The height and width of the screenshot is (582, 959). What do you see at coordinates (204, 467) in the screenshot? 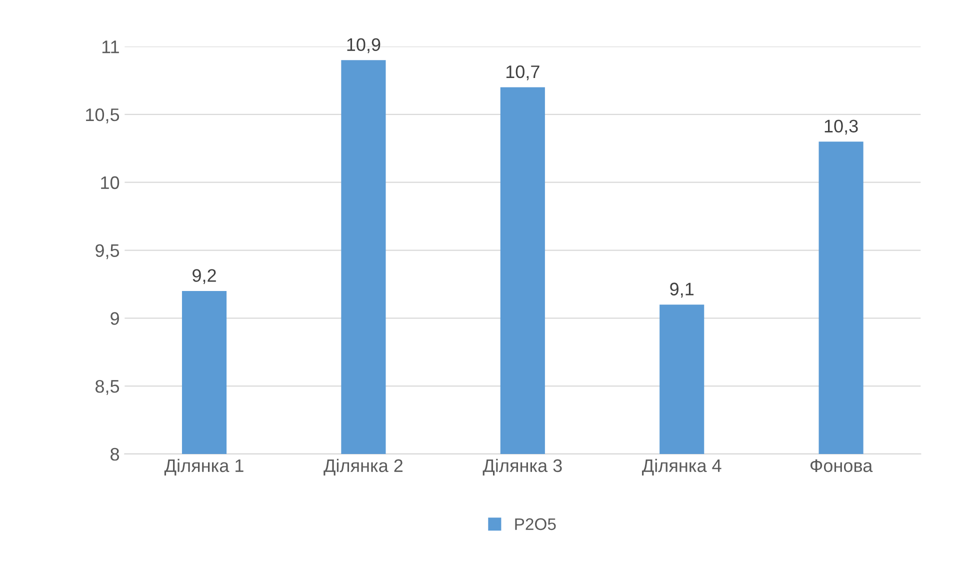
I see `x-tick-label: Ділянка 1` at bounding box center [204, 467].